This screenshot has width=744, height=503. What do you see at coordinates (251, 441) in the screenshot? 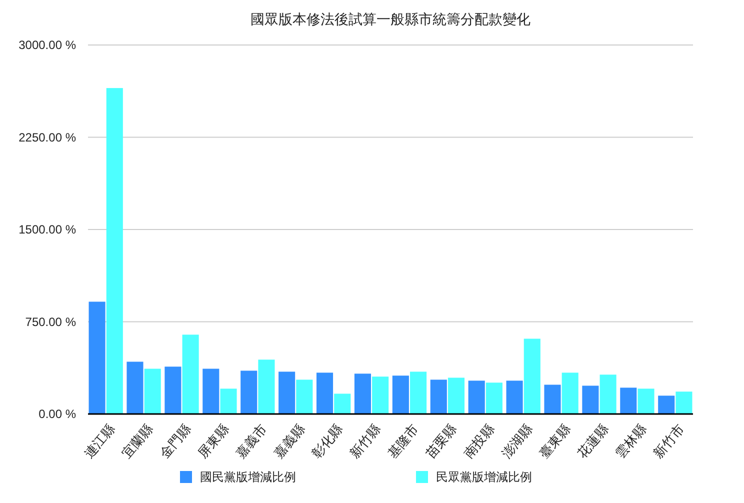
I see `x-tick-label: 嘉義市` at bounding box center [251, 441].